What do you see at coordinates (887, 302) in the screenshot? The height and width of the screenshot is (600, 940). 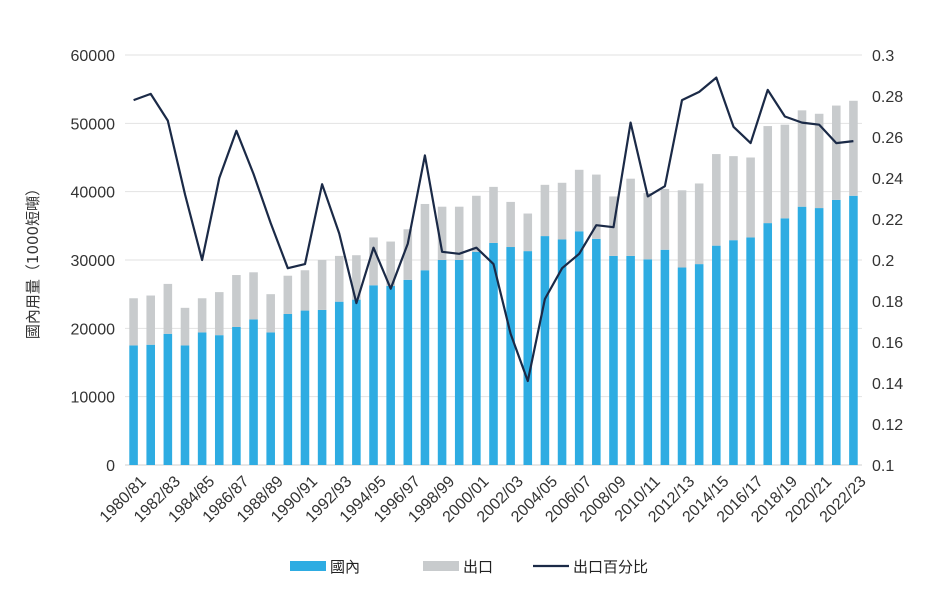 I see `y2-tick-label: 0.18` at bounding box center [887, 302].